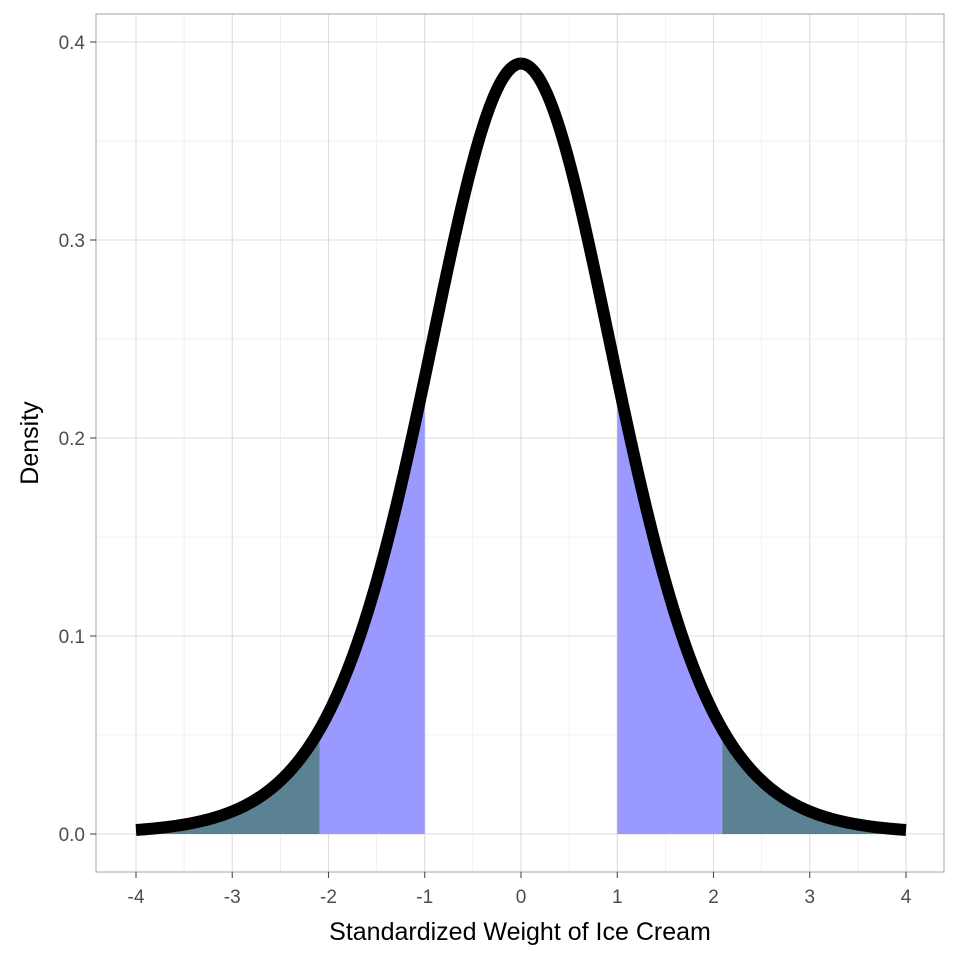  What do you see at coordinates (72, 637) in the screenshot?
I see `y-tick-label: 0.1` at bounding box center [72, 637].